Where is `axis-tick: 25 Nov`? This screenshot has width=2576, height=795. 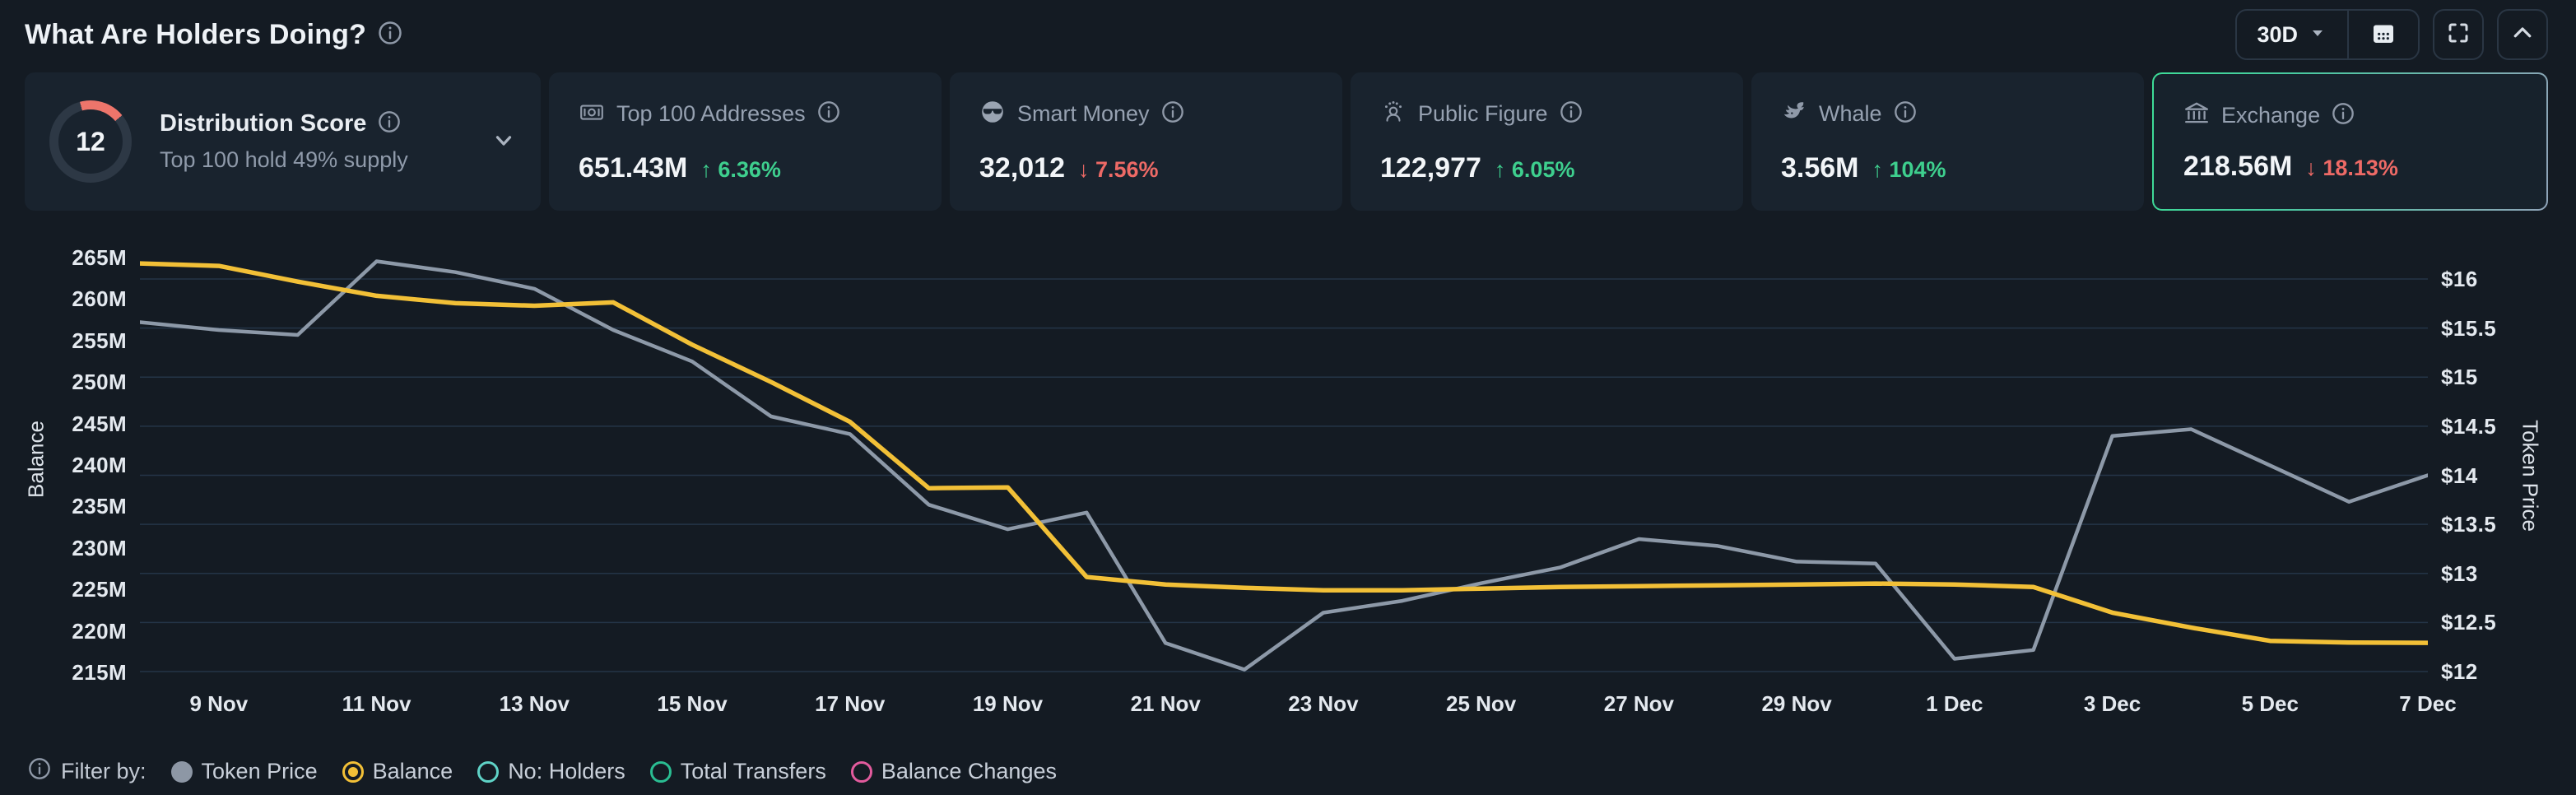
axis-tick: 25 Nov is located at coordinates (1481, 703).